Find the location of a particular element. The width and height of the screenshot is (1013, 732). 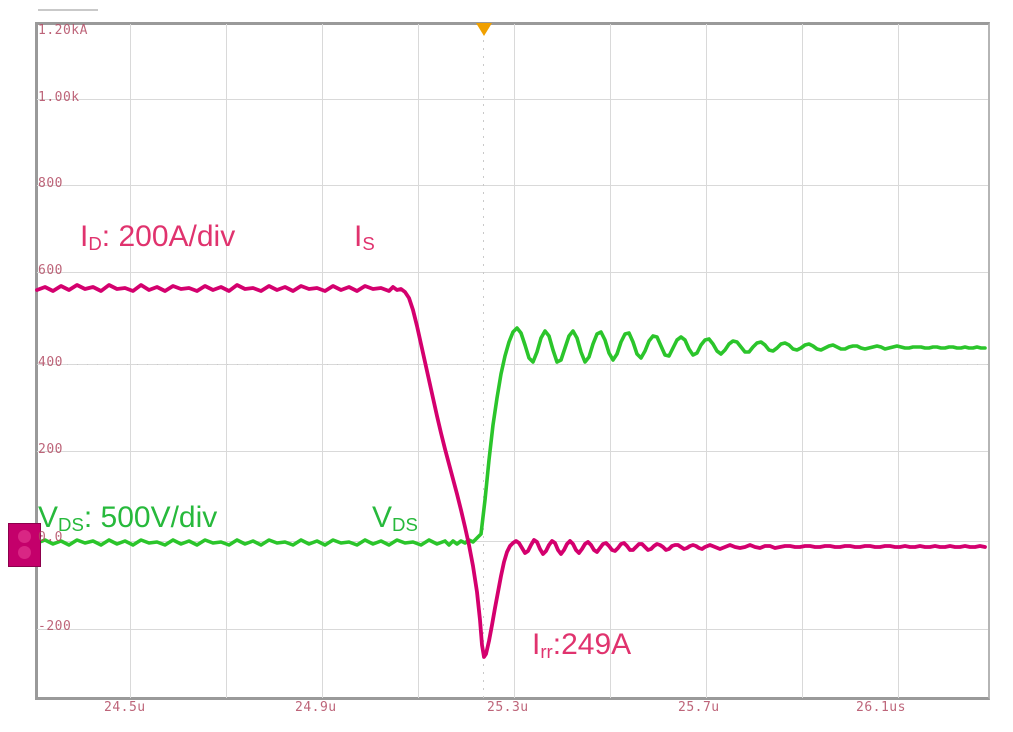

x-axis-tick-1: 24.9u is located at coordinates (316, 707).